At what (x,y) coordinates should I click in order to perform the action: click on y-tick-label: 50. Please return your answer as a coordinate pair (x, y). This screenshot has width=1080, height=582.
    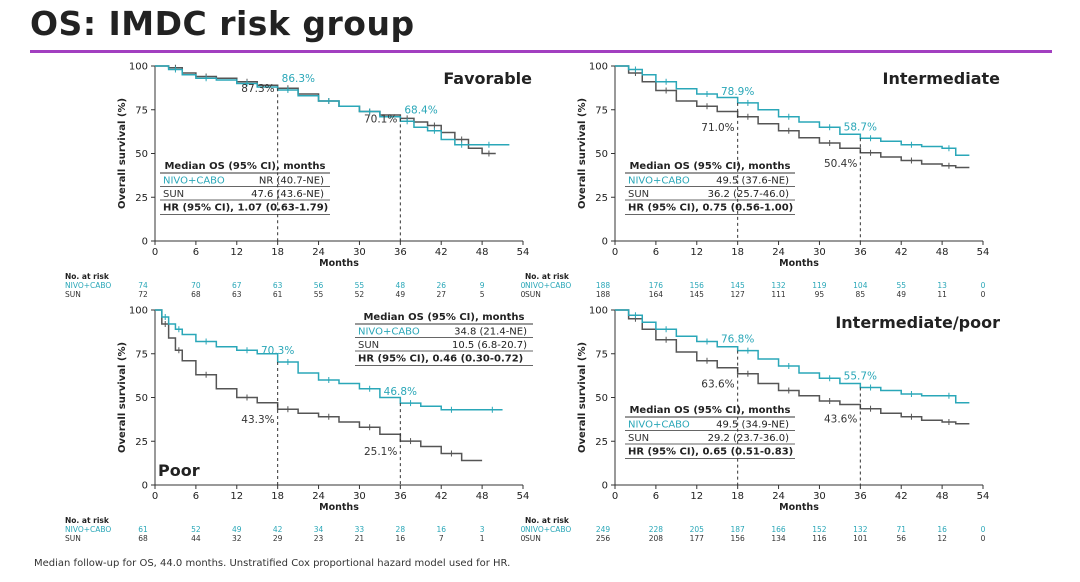
    Looking at the image, I should click on (601, 154).